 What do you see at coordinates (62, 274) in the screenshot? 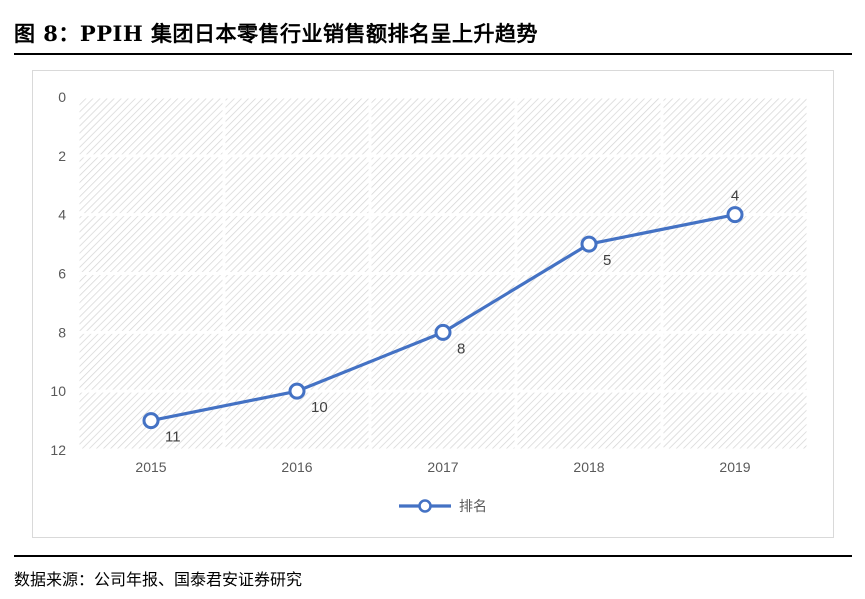
I see `y-tick-label: 6` at bounding box center [62, 274].